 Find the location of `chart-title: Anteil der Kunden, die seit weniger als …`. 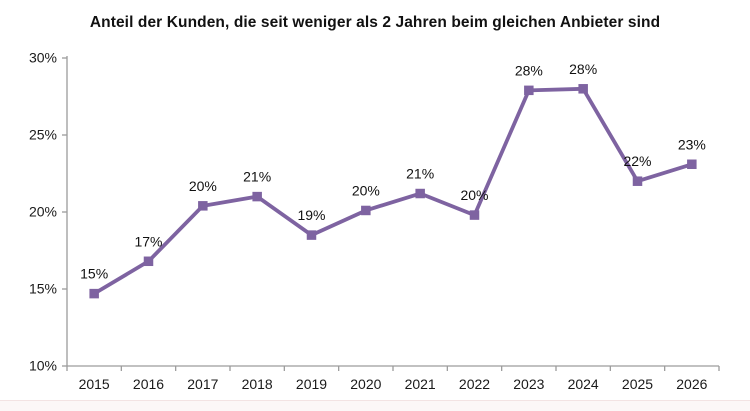

chart-title: Anteil der Kunden, die seit weniger als … is located at coordinates (375, 22).